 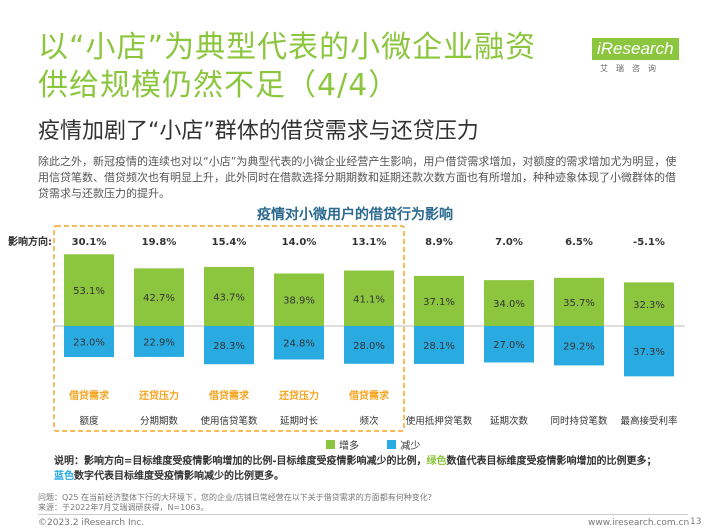 What do you see at coordinates (287, 47) in the screenshot?
I see `page-title-line-1: 以“小店”为典型代表的小微企业融资` at bounding box center [287, 47].